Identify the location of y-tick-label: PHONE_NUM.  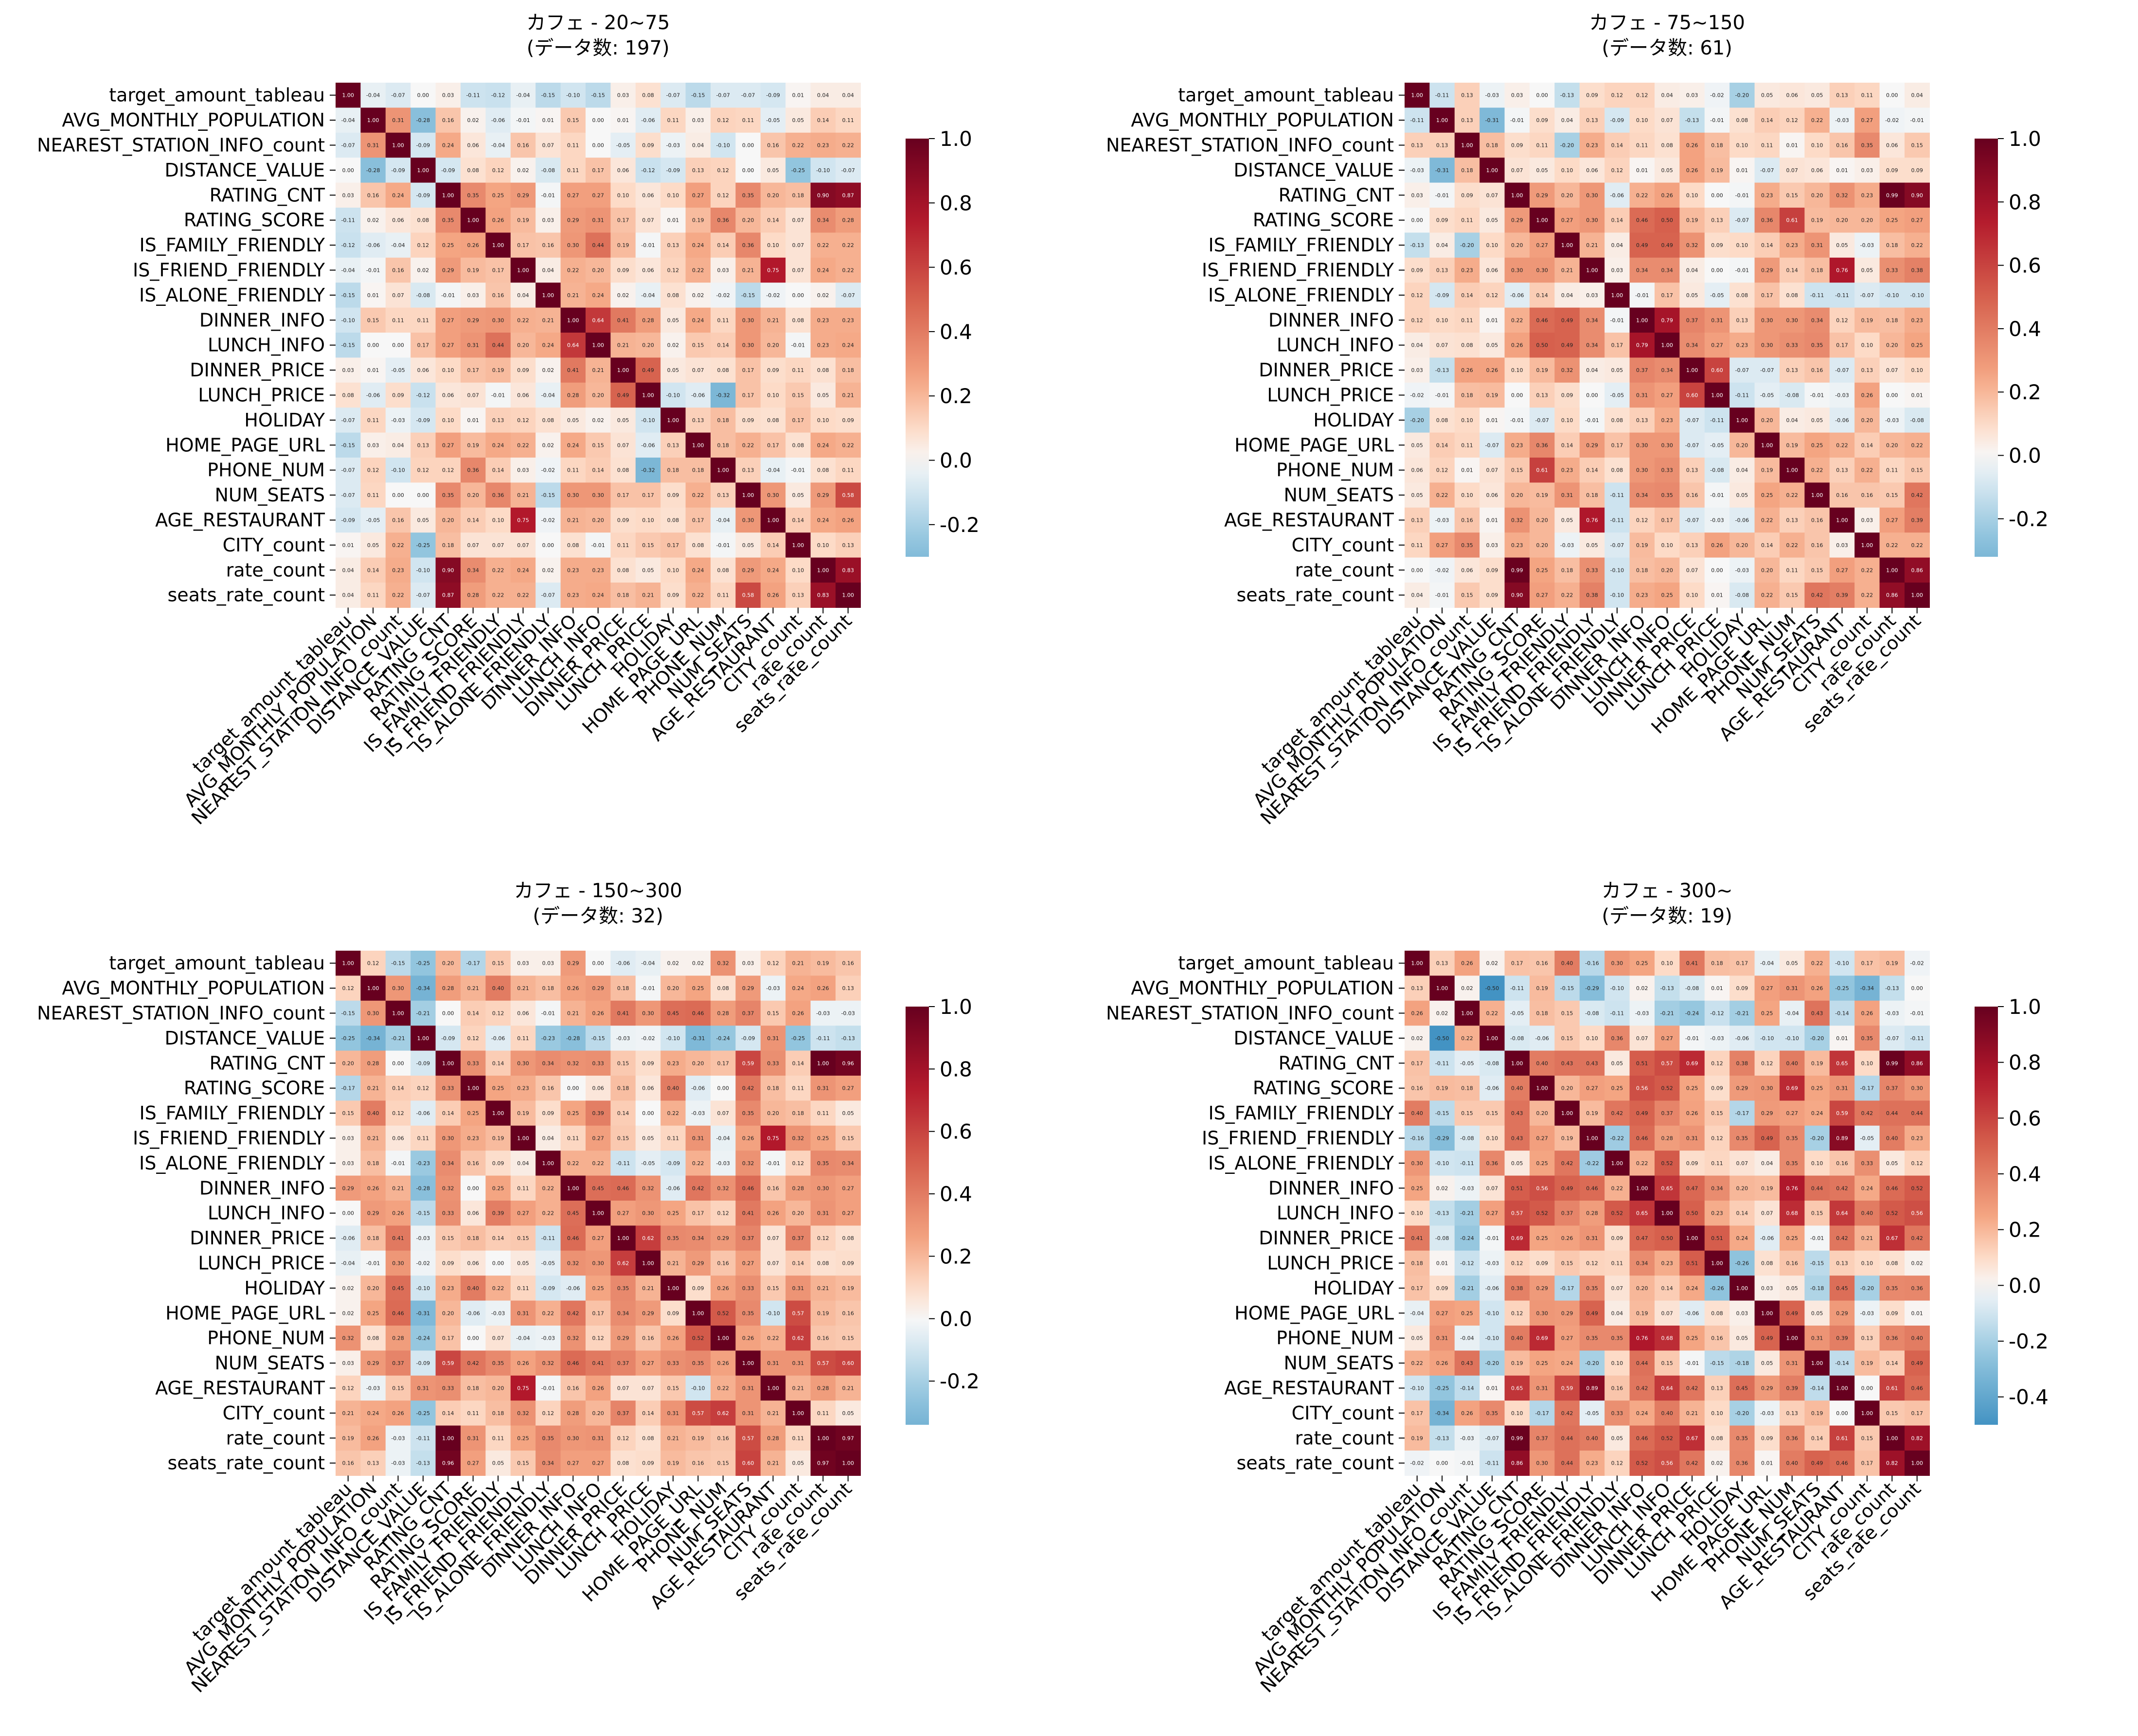
(266, 470).